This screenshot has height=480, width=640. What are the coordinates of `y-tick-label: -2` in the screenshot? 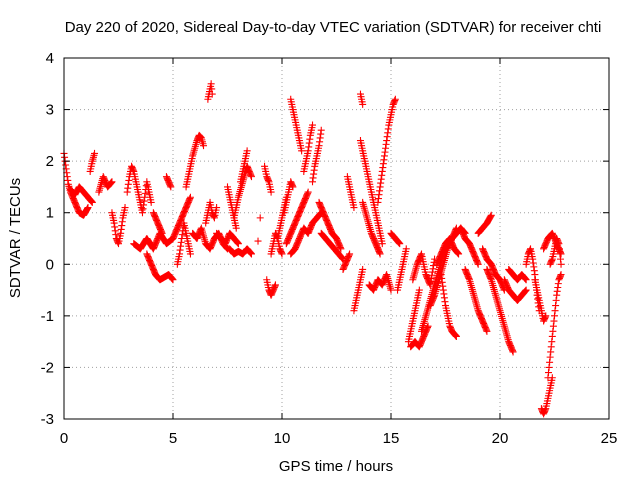 It's located at (47, 367).